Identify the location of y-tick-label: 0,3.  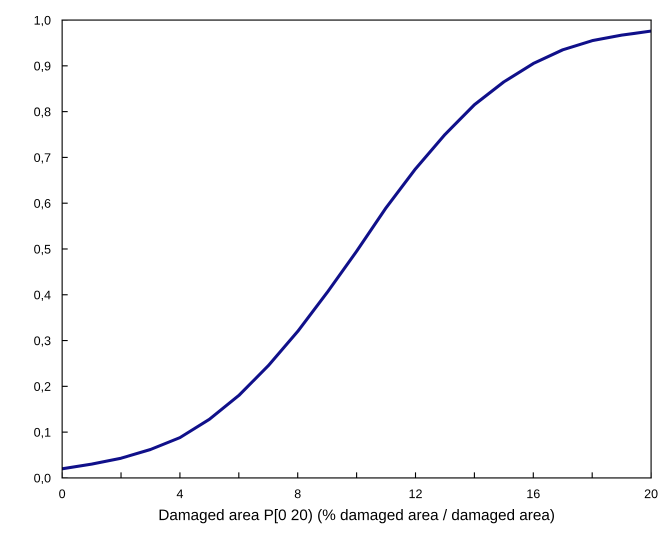
(42, 341).